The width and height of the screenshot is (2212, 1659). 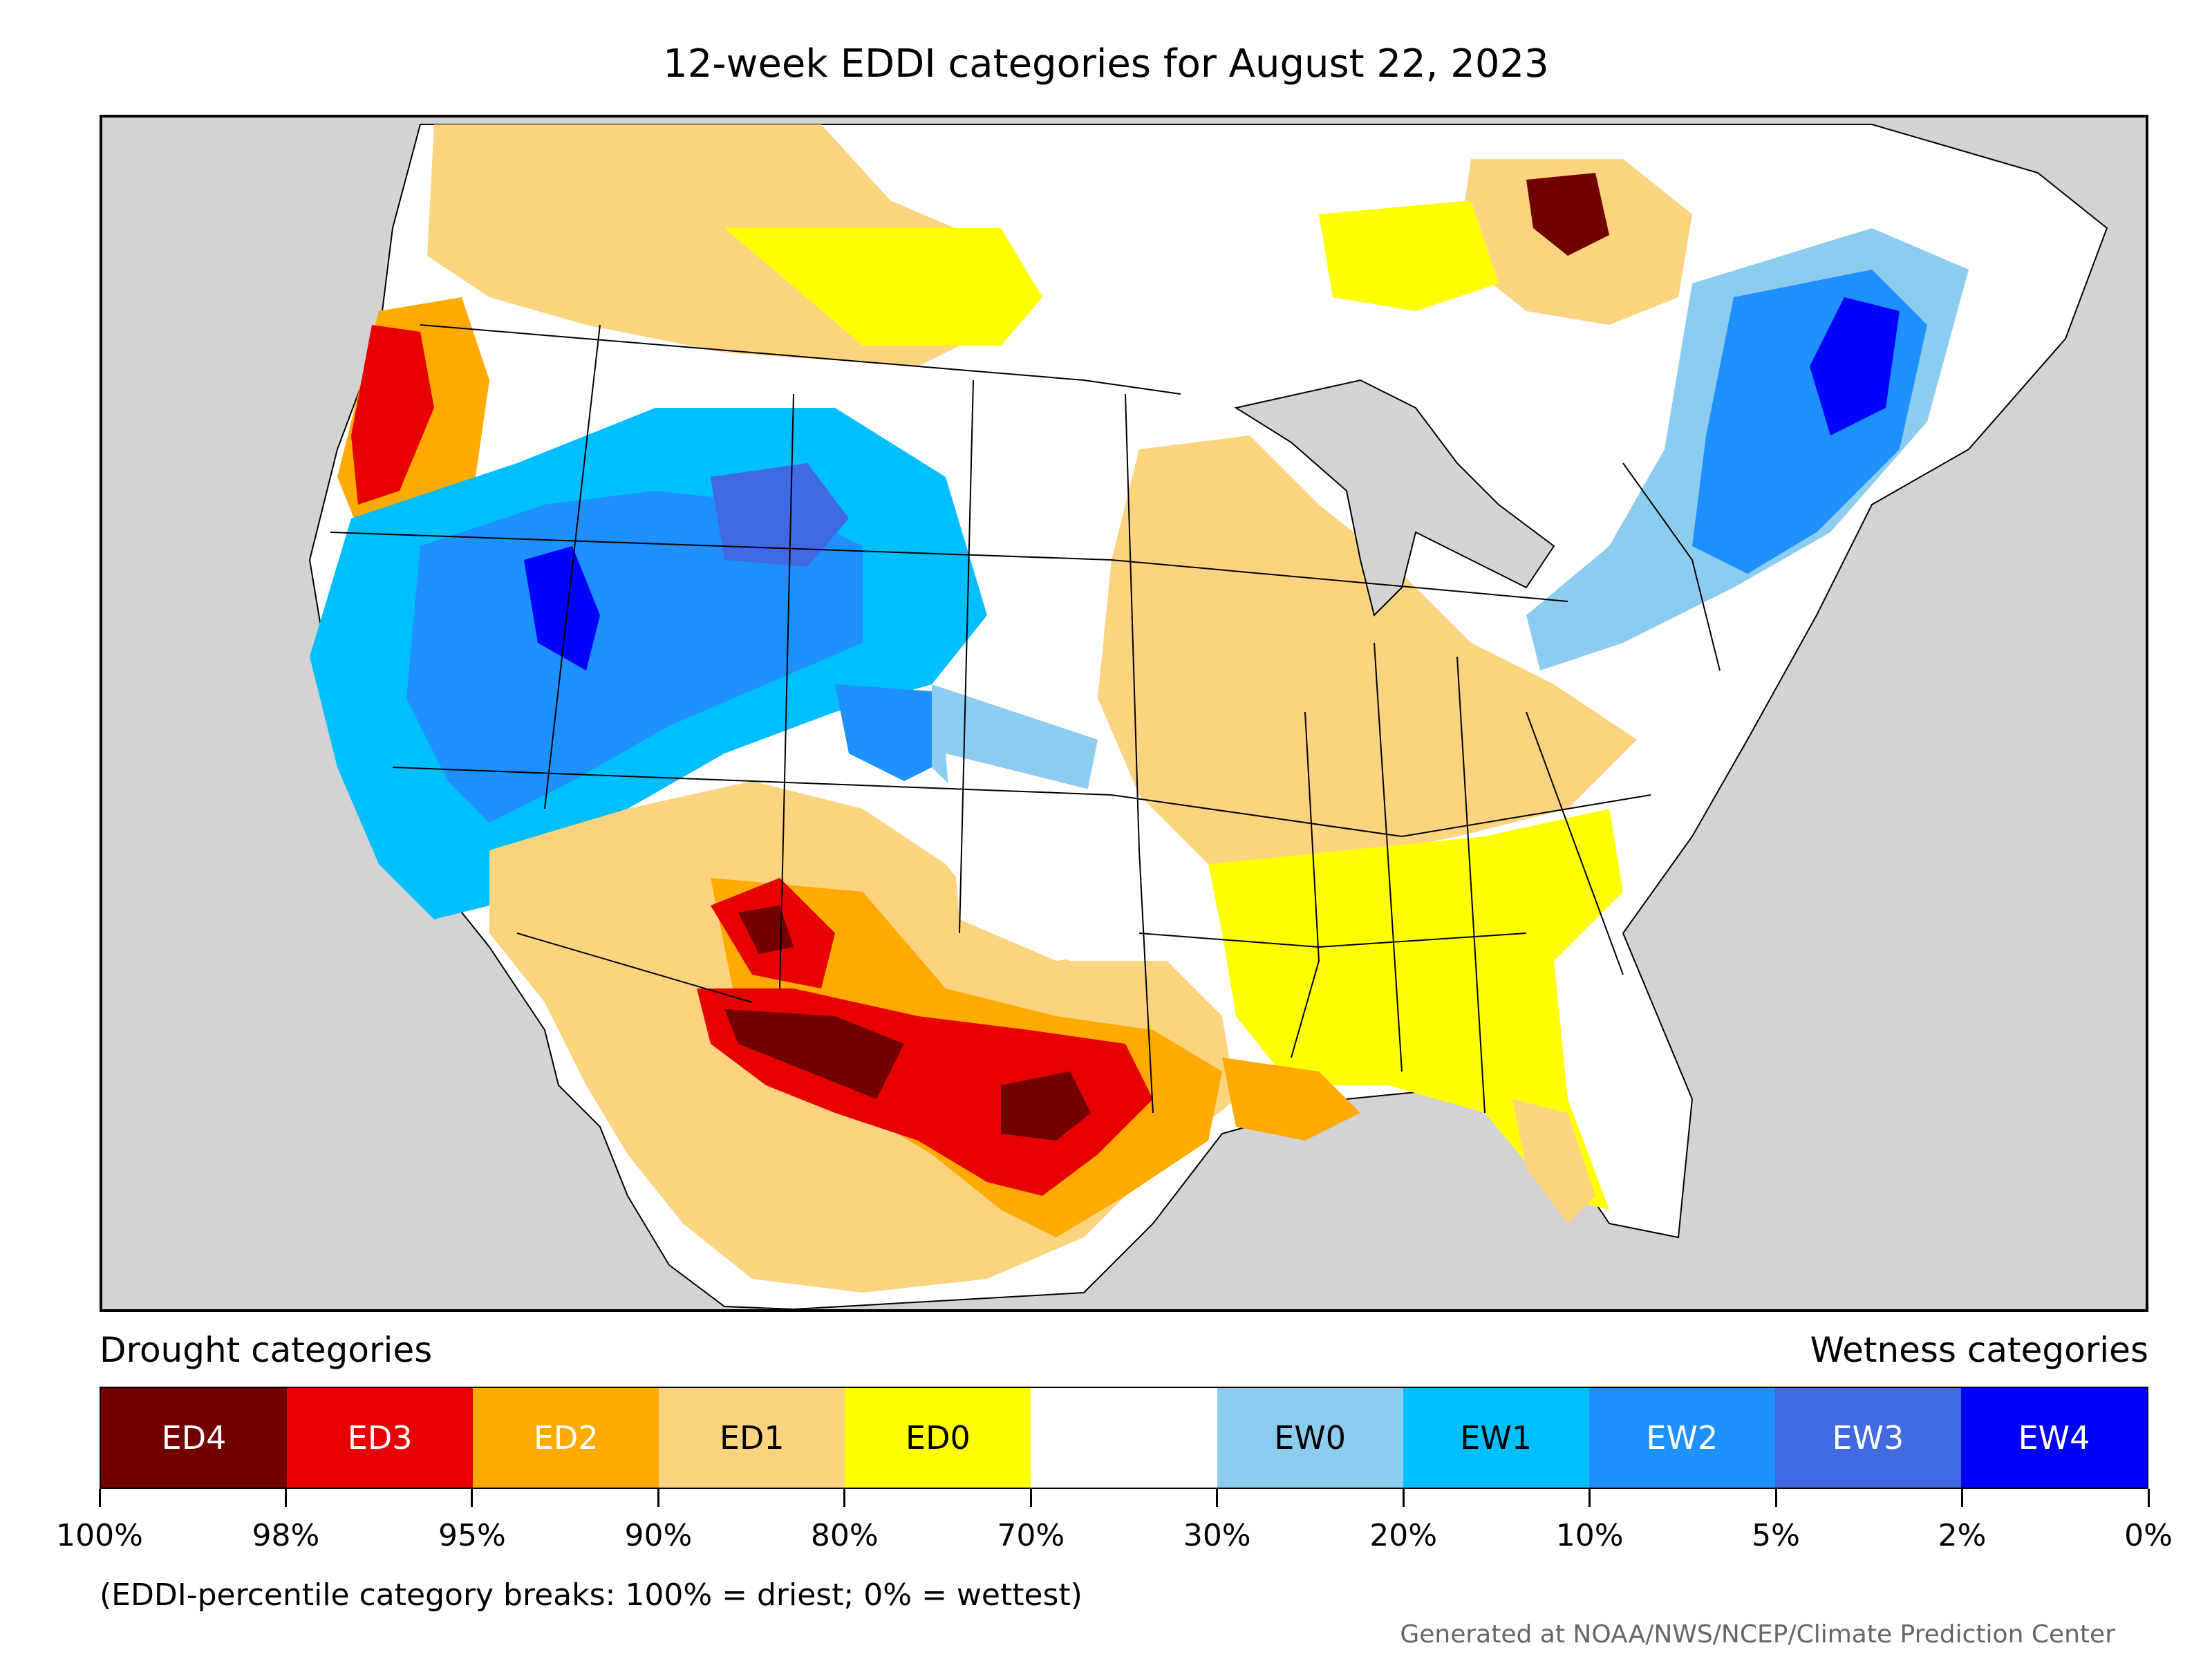 What do you see at coordinates (1496, 1438) in the screenshot?
I see `legend-cell-ew1: EW1` at bounding box center [1496, 1438].